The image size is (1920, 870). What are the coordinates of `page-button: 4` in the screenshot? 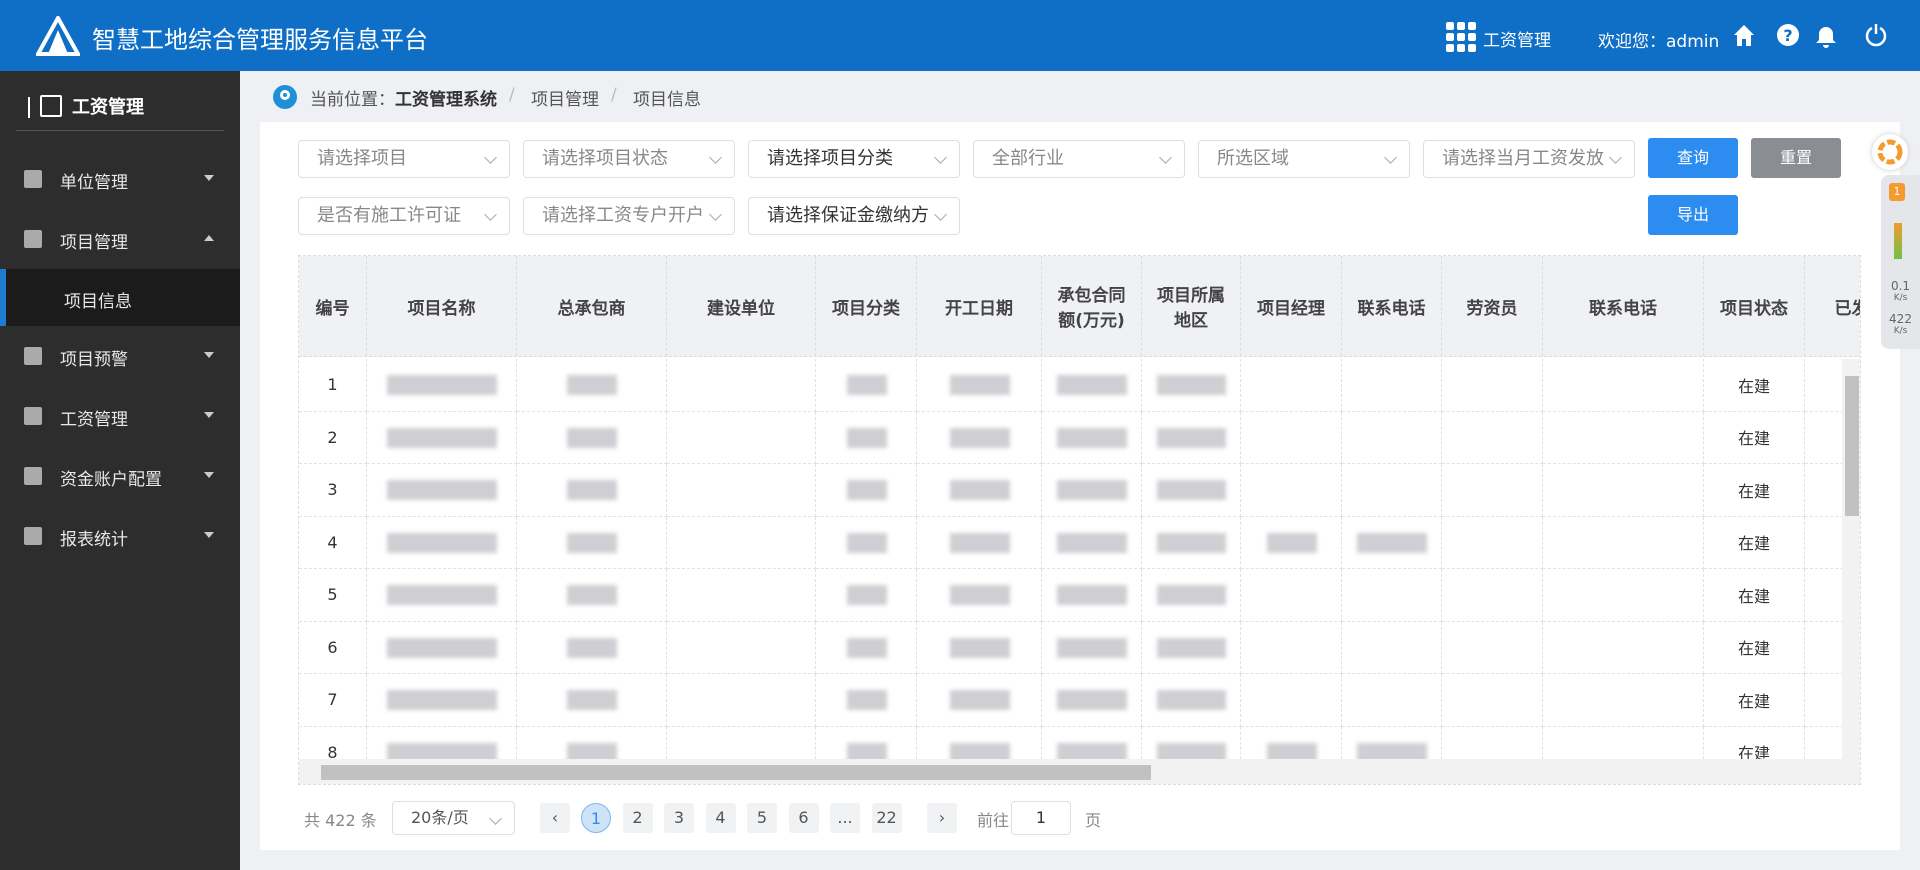 It's located at (720, 818).